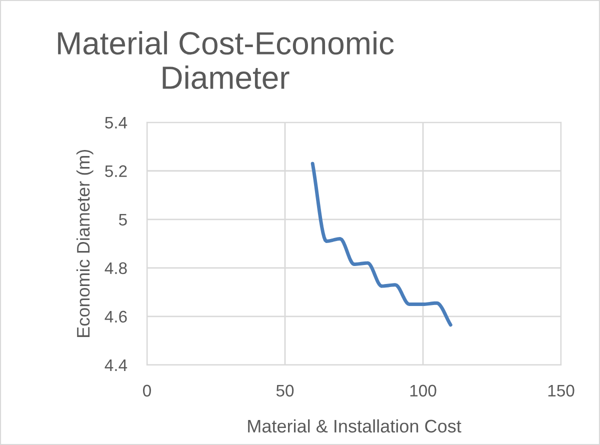 The image size is (600, 445). What do you see at coordinates (116, 122) in the screenshot?
I see `y-tick-label: 5.4` at bounding box center [116, 122].